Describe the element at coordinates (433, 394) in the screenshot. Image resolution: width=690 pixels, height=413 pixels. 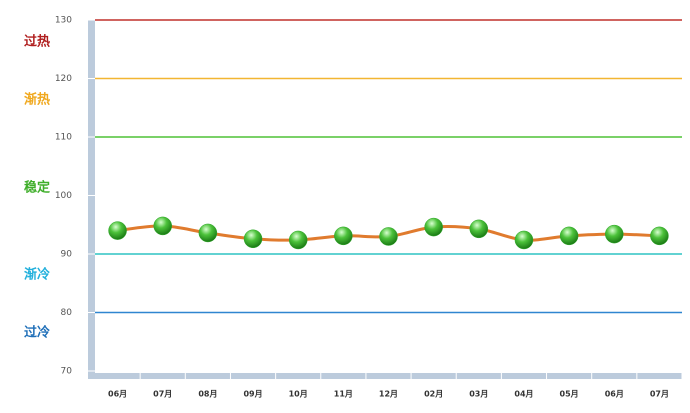
I see `x-tick-label: 02月` at that location.